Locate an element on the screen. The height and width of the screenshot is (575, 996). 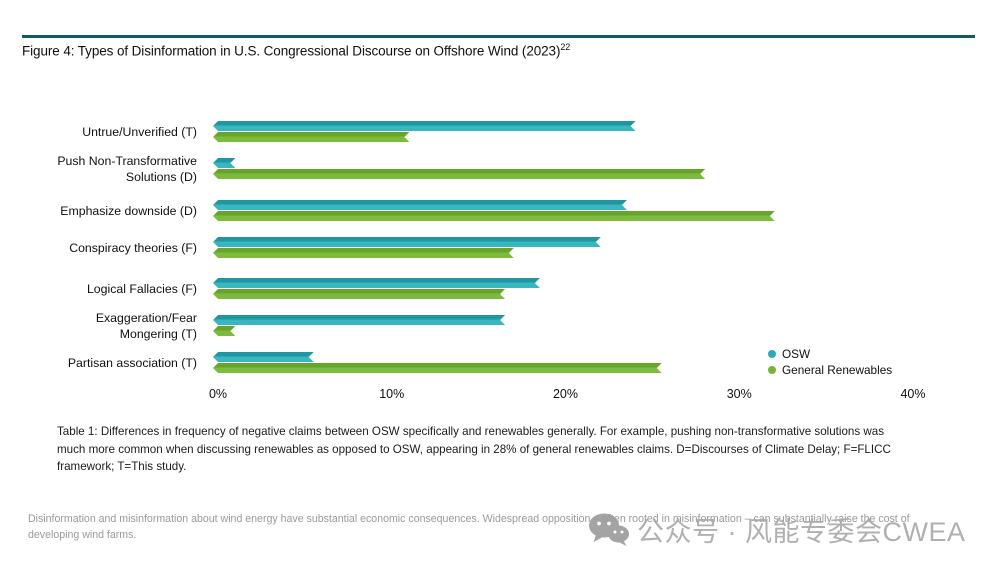
chart-legend: OSW General Renewables is located at coordinates (830, 362).